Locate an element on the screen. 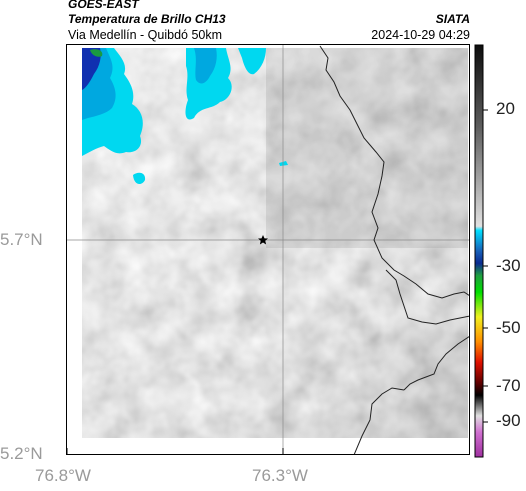  colorbar-label-neg70: -70 is located at coordinates (508, 385).